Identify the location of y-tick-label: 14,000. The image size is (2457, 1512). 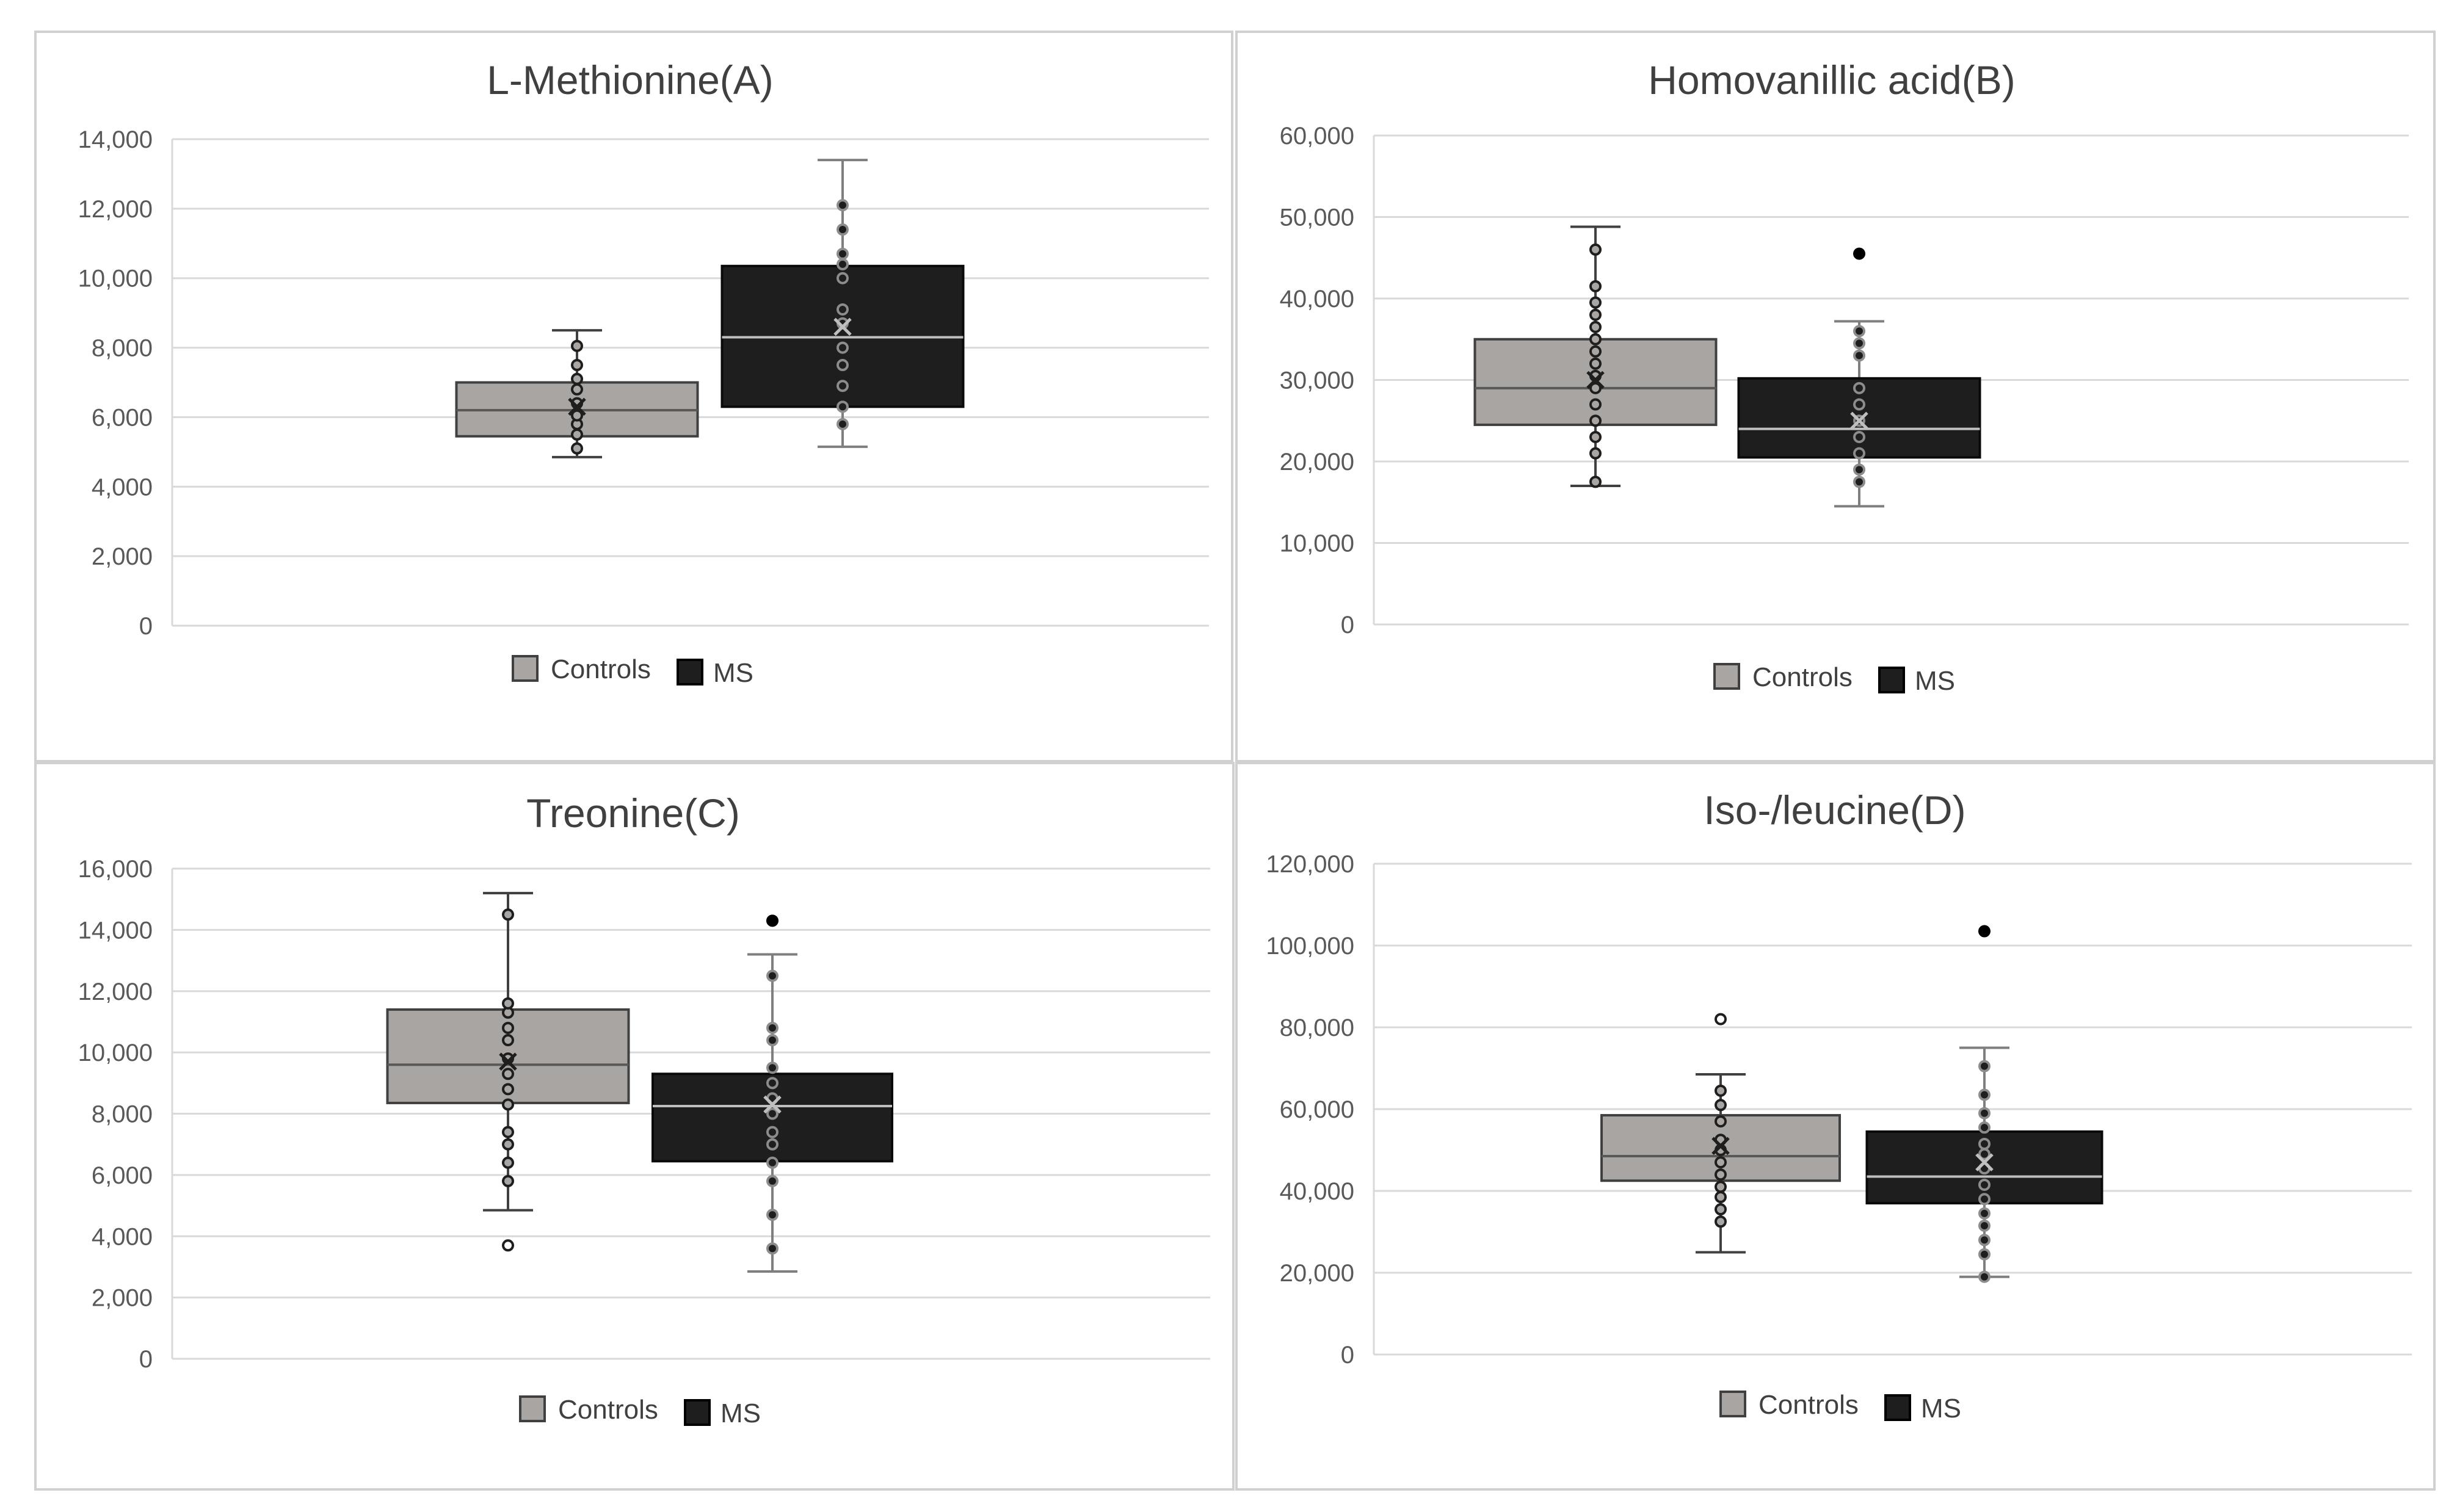
(115, 139).